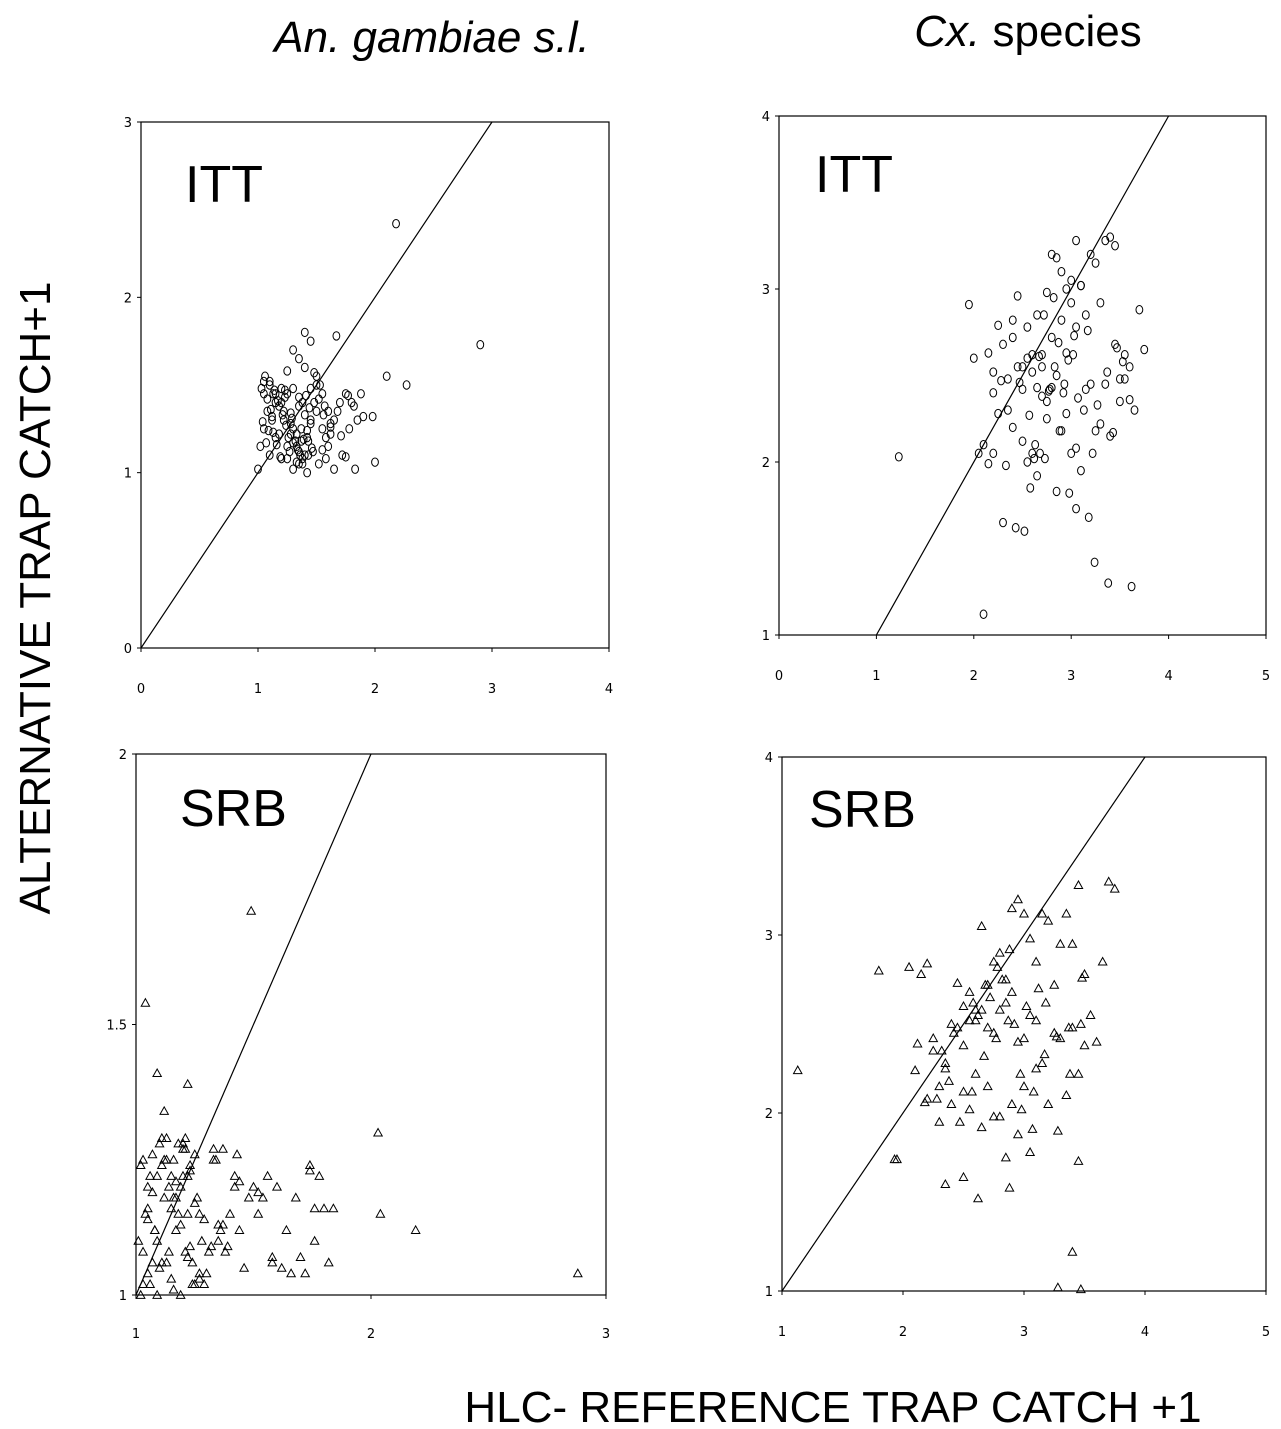  I want to click on x-tick-label: 1, so click(782, 1332).